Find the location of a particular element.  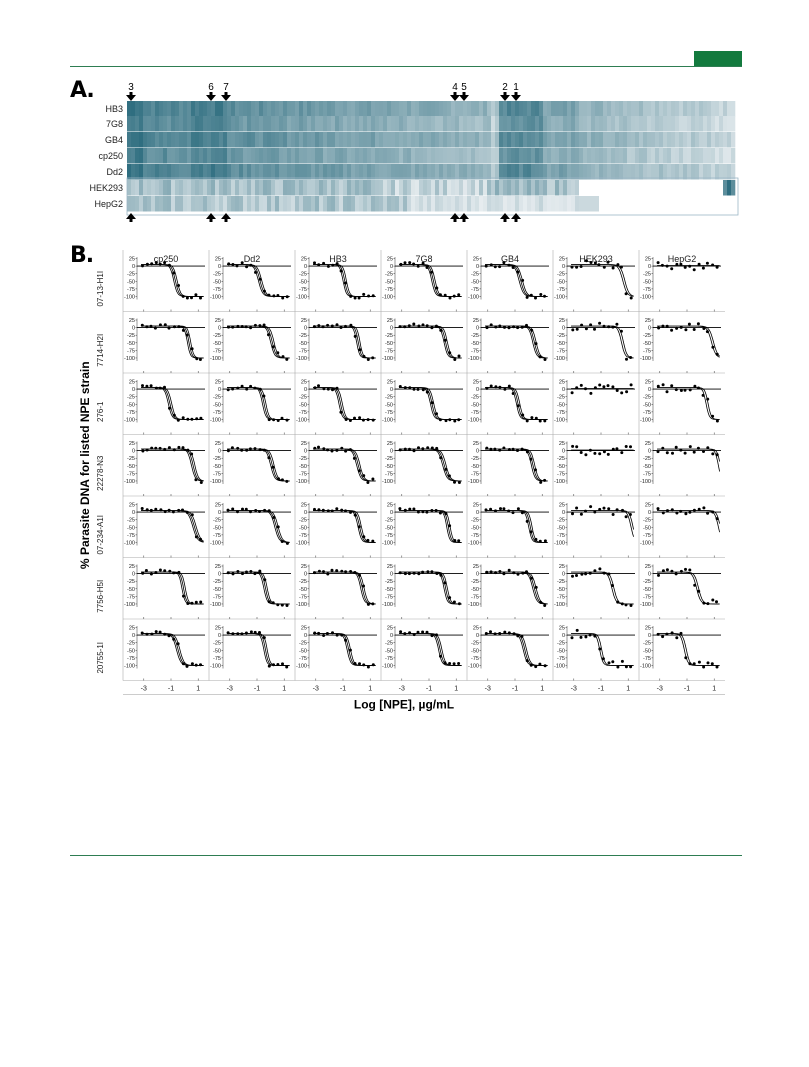

dose-response-plot: 250-25-50-75-100 is located at coordinates (251, 404).